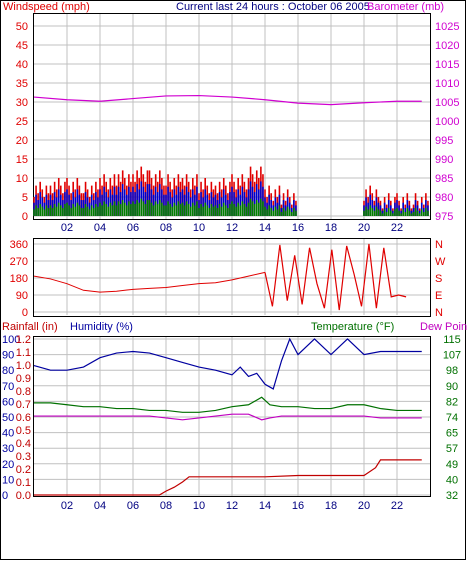  I want to click on windspeed-tick-label: 5, so click(25, 198).